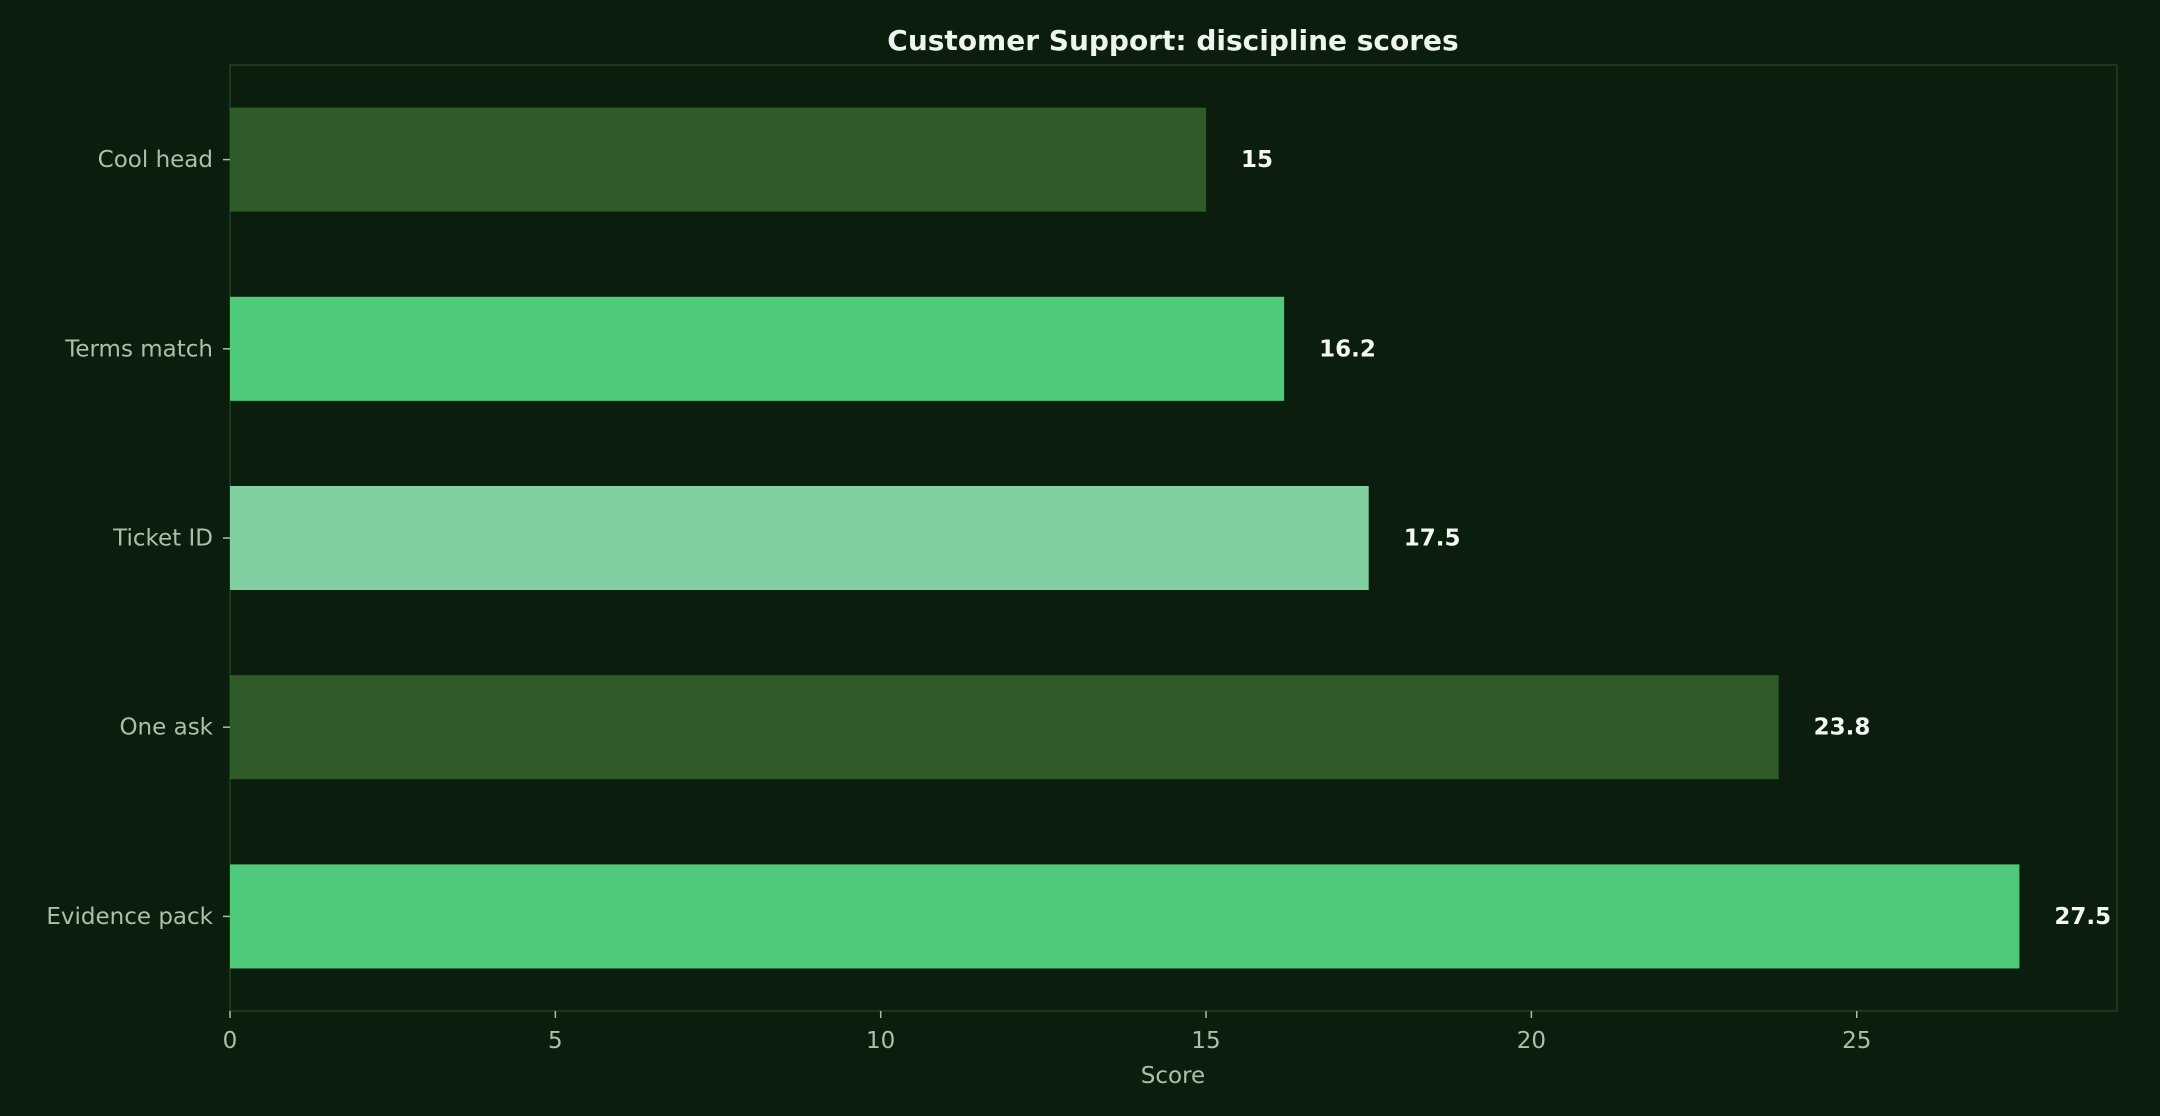 This screenshot has width=2160, height=1116. What do you see at coordinates (166, 728) in the screenshot?
I see `category-label-one-ask: One ask` at bounding box center [166, 728].